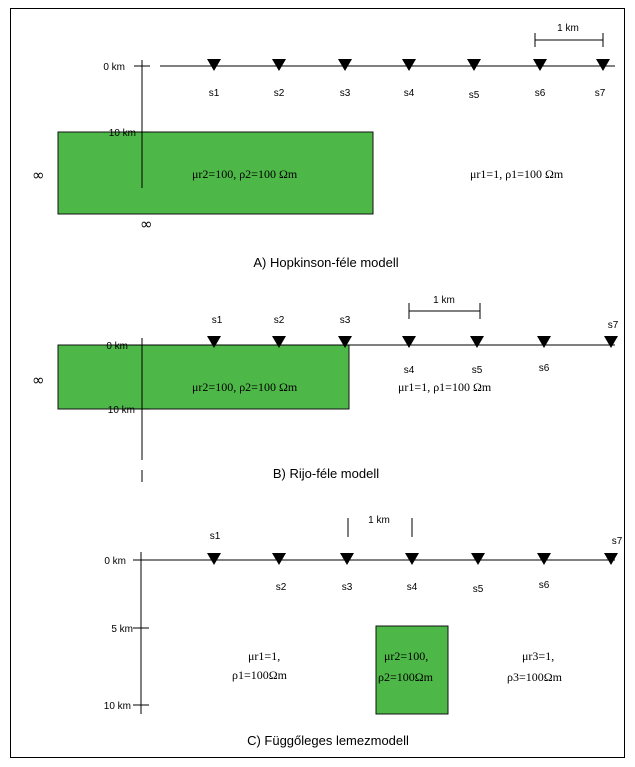  Describe the element at coordinates (214, 93) in the screenshot. I see `panel-a-station-label-1: s1` at that location.